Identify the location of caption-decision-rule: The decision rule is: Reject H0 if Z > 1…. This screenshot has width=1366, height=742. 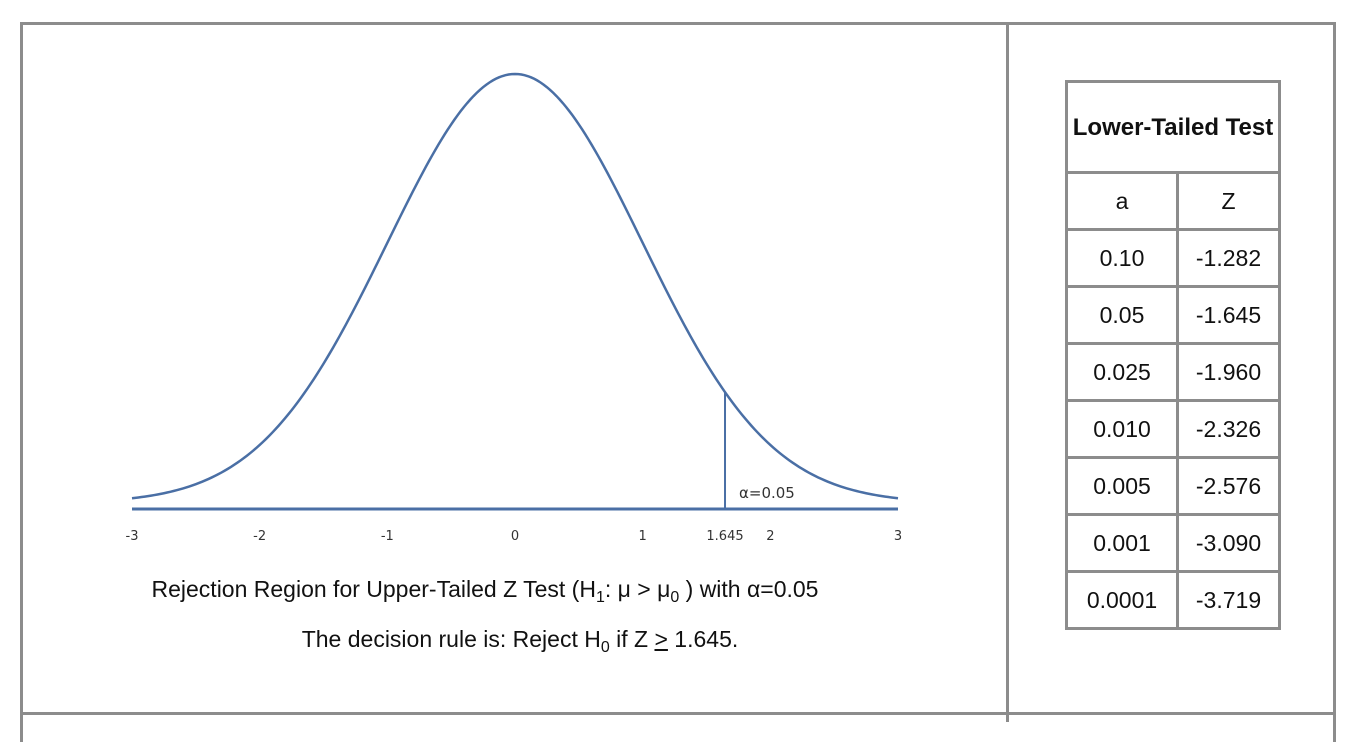
(520, 641).